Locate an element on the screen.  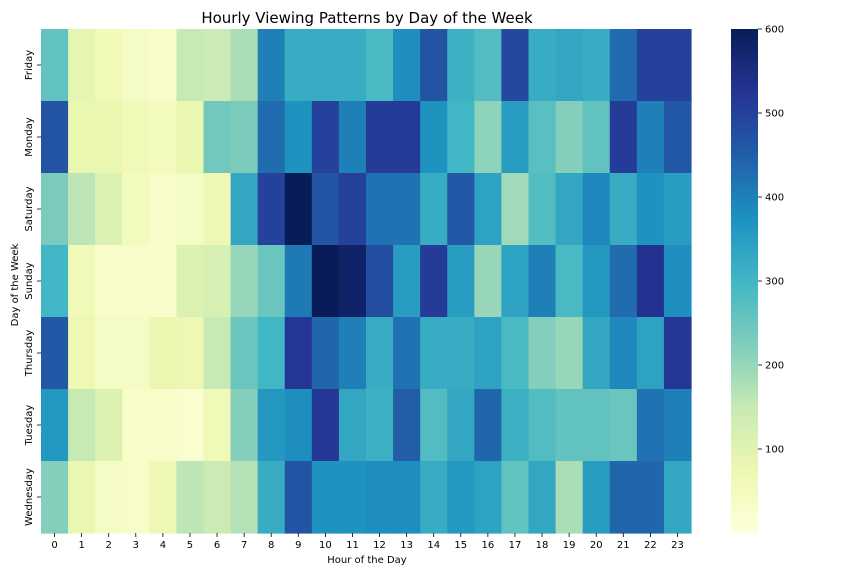
x-tick-label: 0 is located at coordinates (54, 545).